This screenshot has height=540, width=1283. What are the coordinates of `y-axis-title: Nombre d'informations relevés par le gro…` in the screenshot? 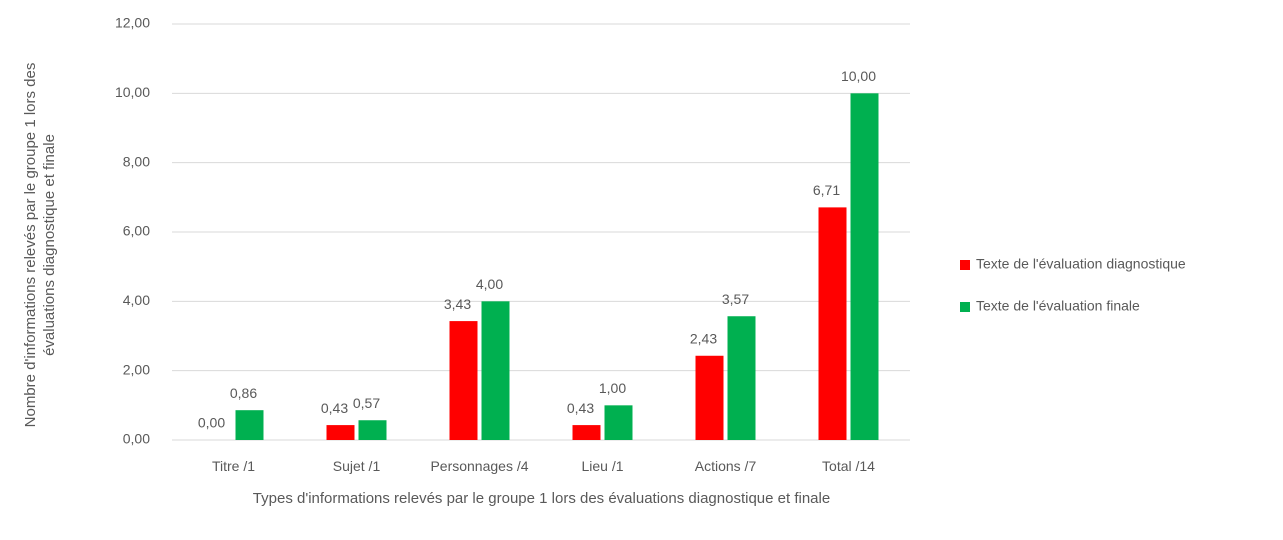 It's located at (40, 245).